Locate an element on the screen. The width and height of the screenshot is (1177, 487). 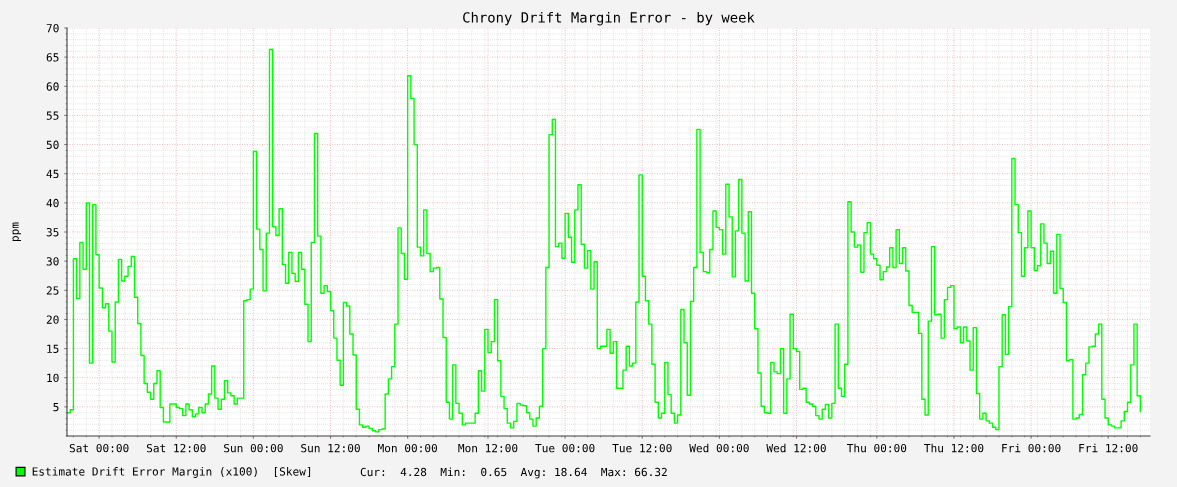
x-tick-label: Sat 12:00 is located at coordinates (176, 448).